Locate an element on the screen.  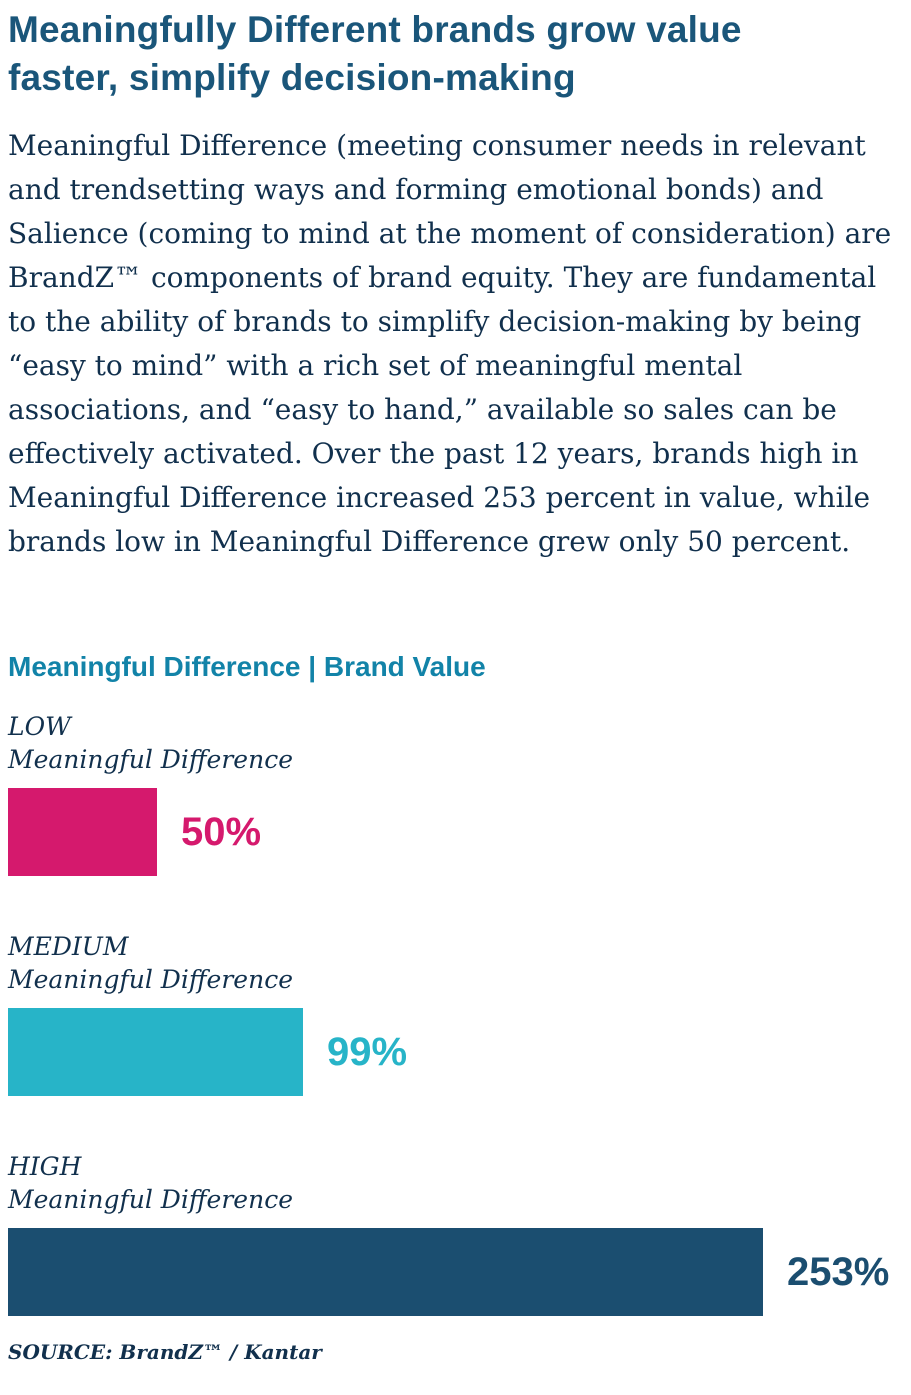
bar-group-low: LOW Meaningful Difference 50% is located at coordinates (454, 793).